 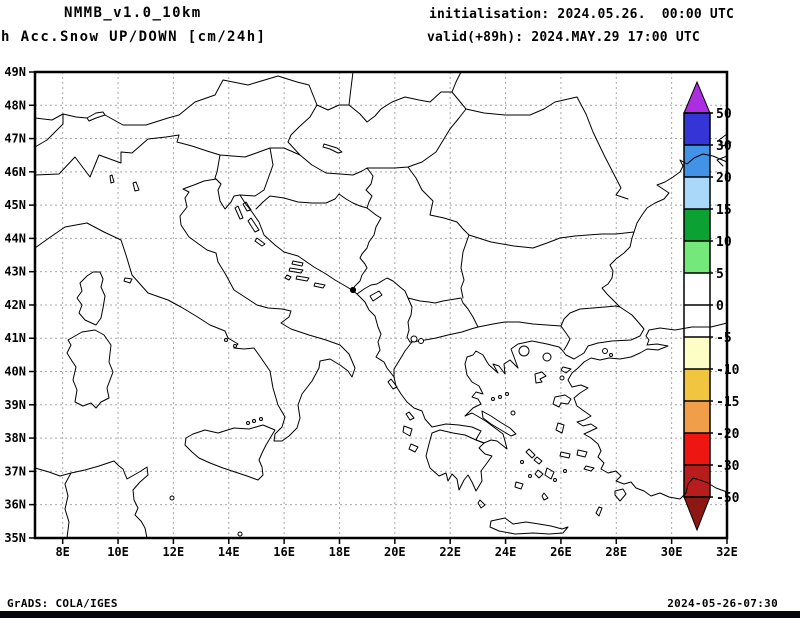 What do you see at coordinates (15, 172) in the screenshot?
I see `lat-tick-label: 46N` at bounding box center [15, 172].